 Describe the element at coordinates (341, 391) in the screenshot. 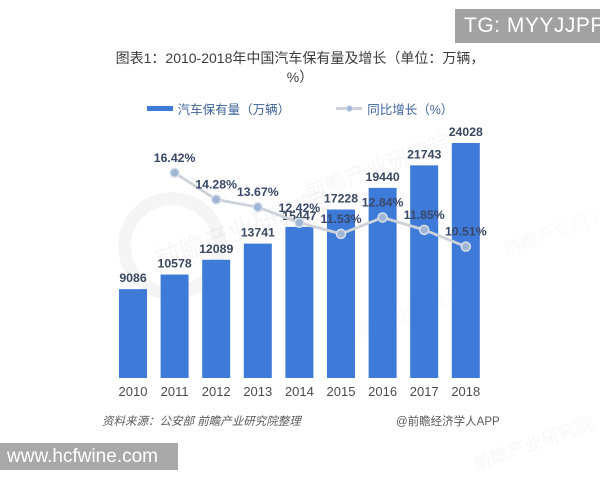

I see `x-axis-label: 2015` at that location.